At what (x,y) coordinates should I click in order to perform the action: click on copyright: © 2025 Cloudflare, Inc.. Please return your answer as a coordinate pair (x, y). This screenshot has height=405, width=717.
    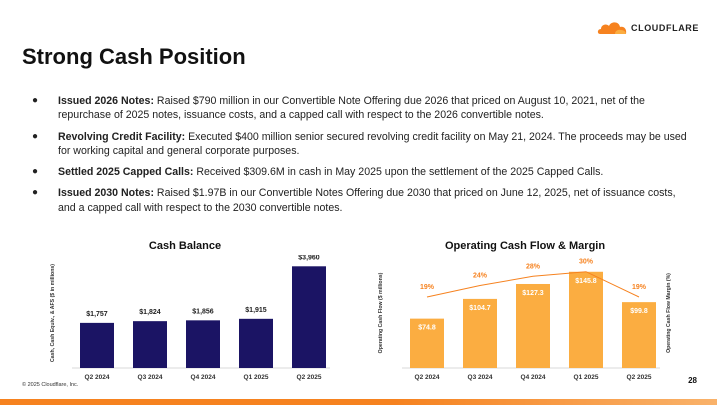
    Looking at the image, I should click on (50, 385).